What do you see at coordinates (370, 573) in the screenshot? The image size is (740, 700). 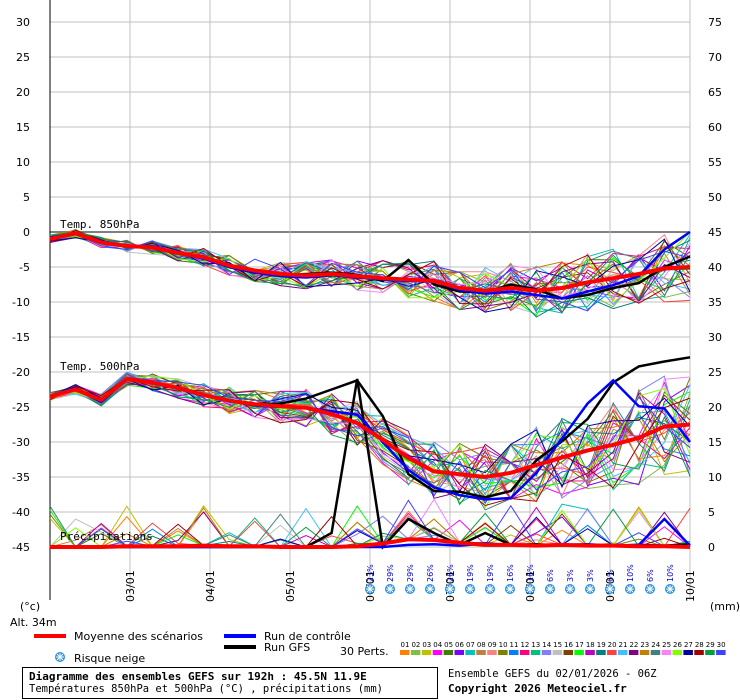 I see `snow-risk-pct: 23%` at bounding box center [370, 573].